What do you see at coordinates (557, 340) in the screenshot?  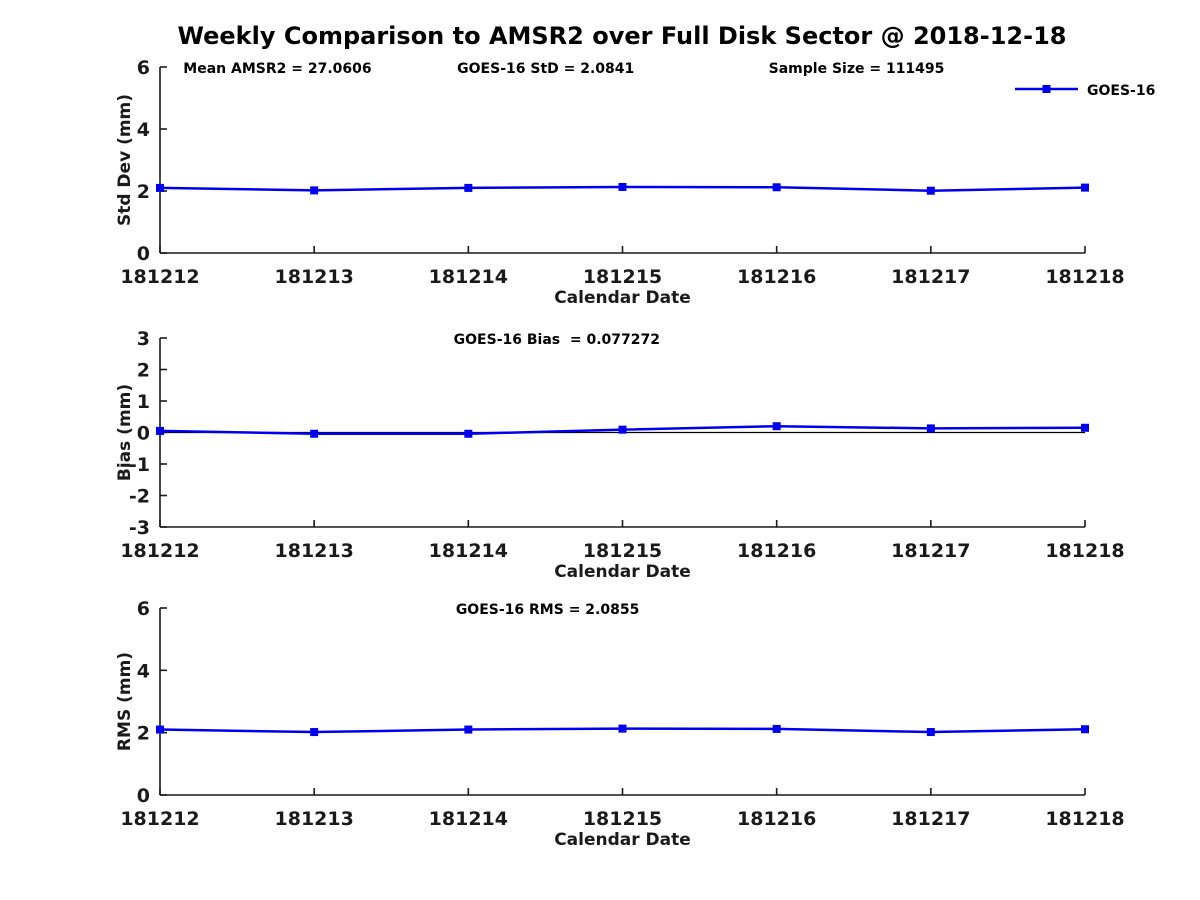 I see `annotation: GOES-16 Bias = 0.077272` at bounding box center [557, 340].